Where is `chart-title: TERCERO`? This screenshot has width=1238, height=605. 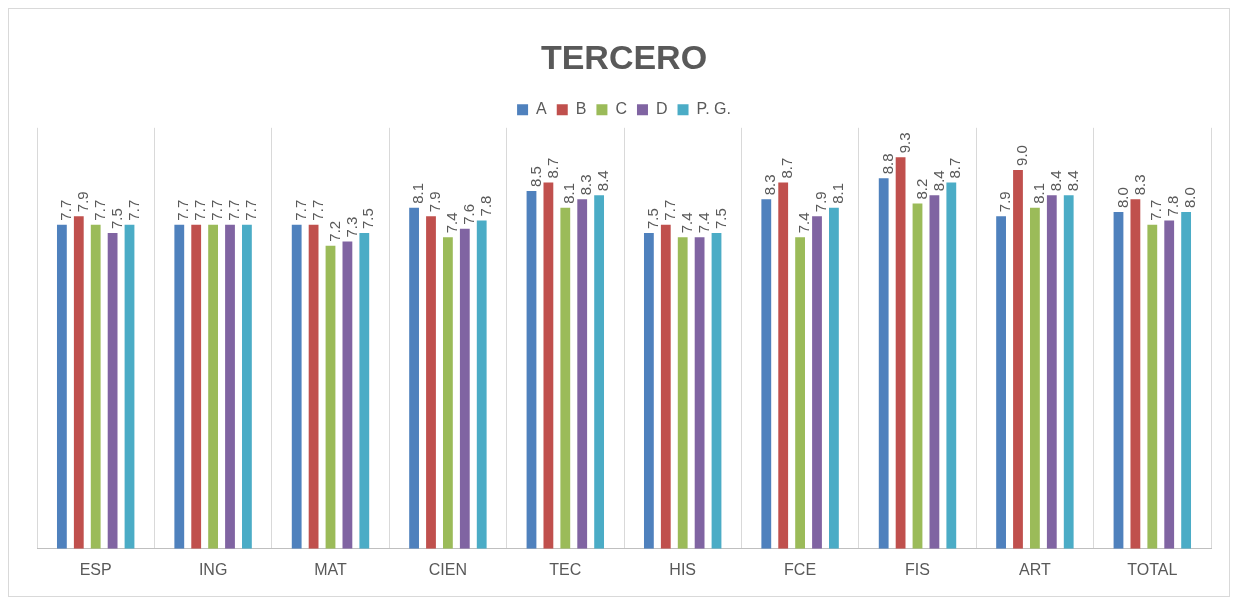
chart-title: TERCERO is located at coordinates (624, 56).